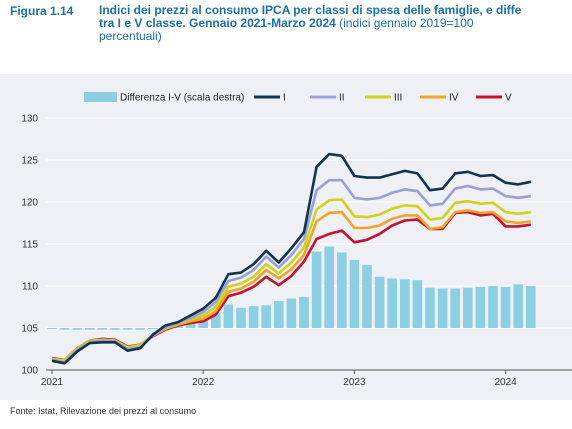 This screenshot has height=429, width=572. Describe the element at coordinates (279, 379) in the screenshot. I see `x-axis: 2021 2022 2023 2024` at that location.